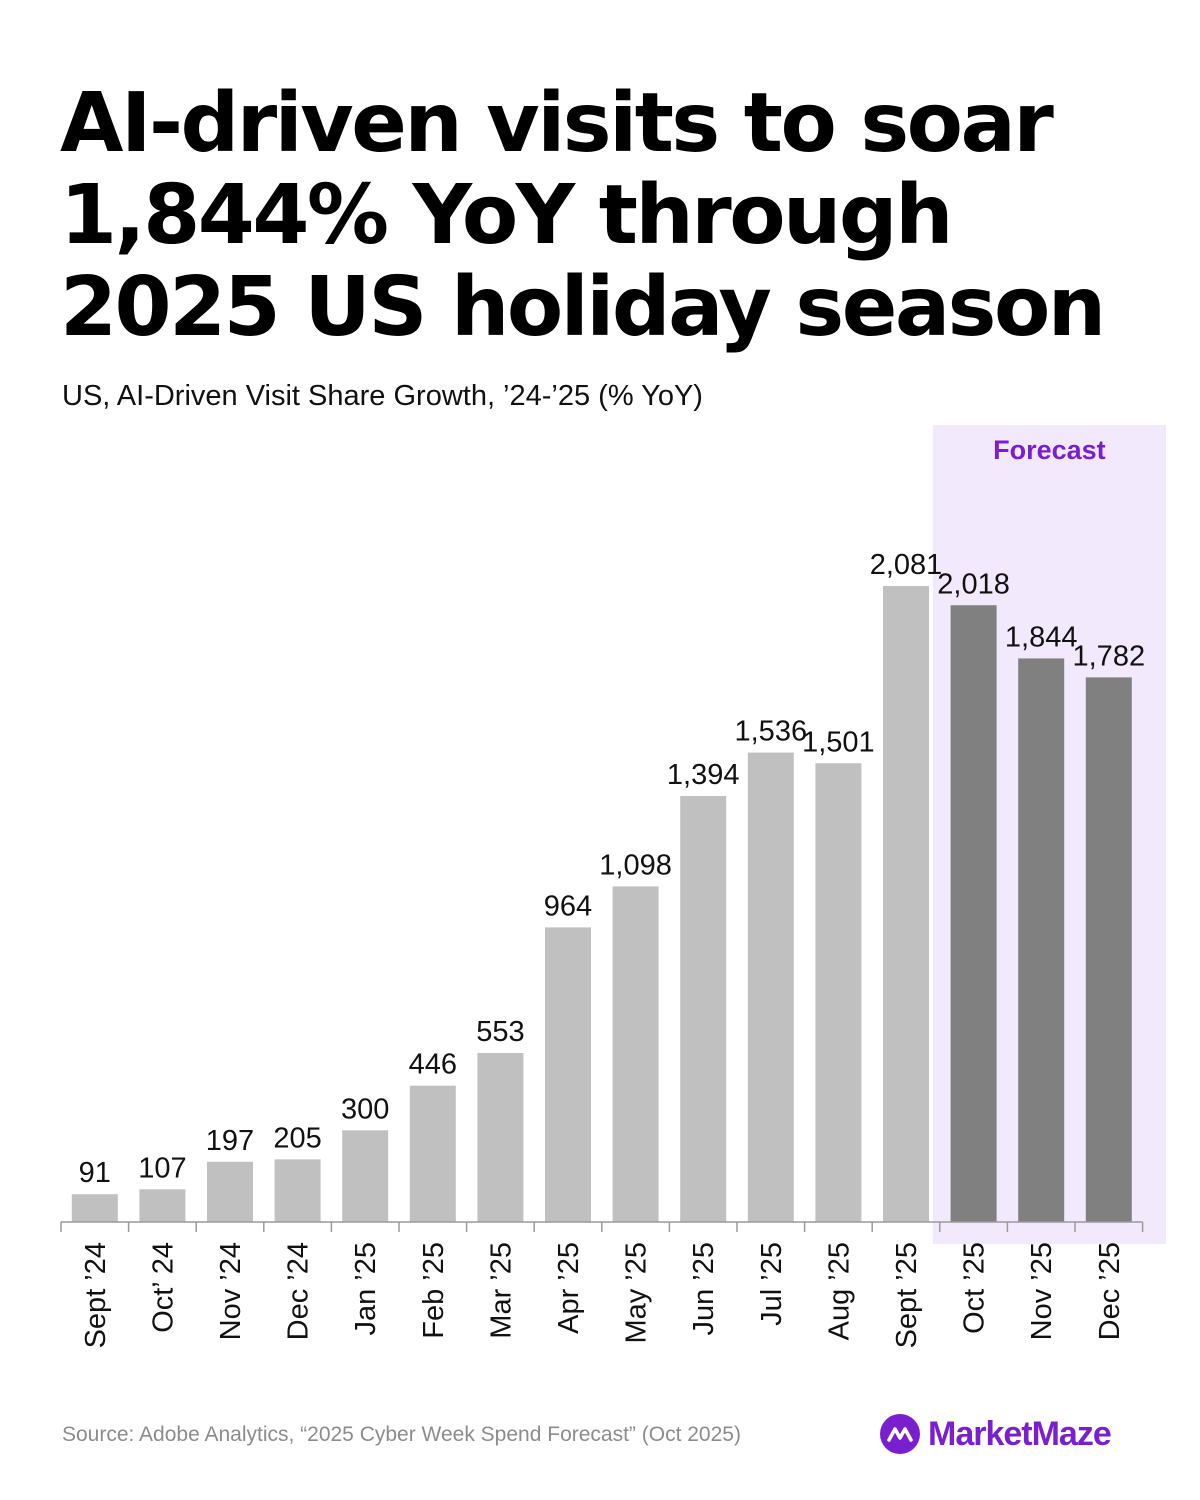 This screenshot has width=1200, height=1500. I want to click on title-line-3: 2025 US holiday season, so click(583, 307).